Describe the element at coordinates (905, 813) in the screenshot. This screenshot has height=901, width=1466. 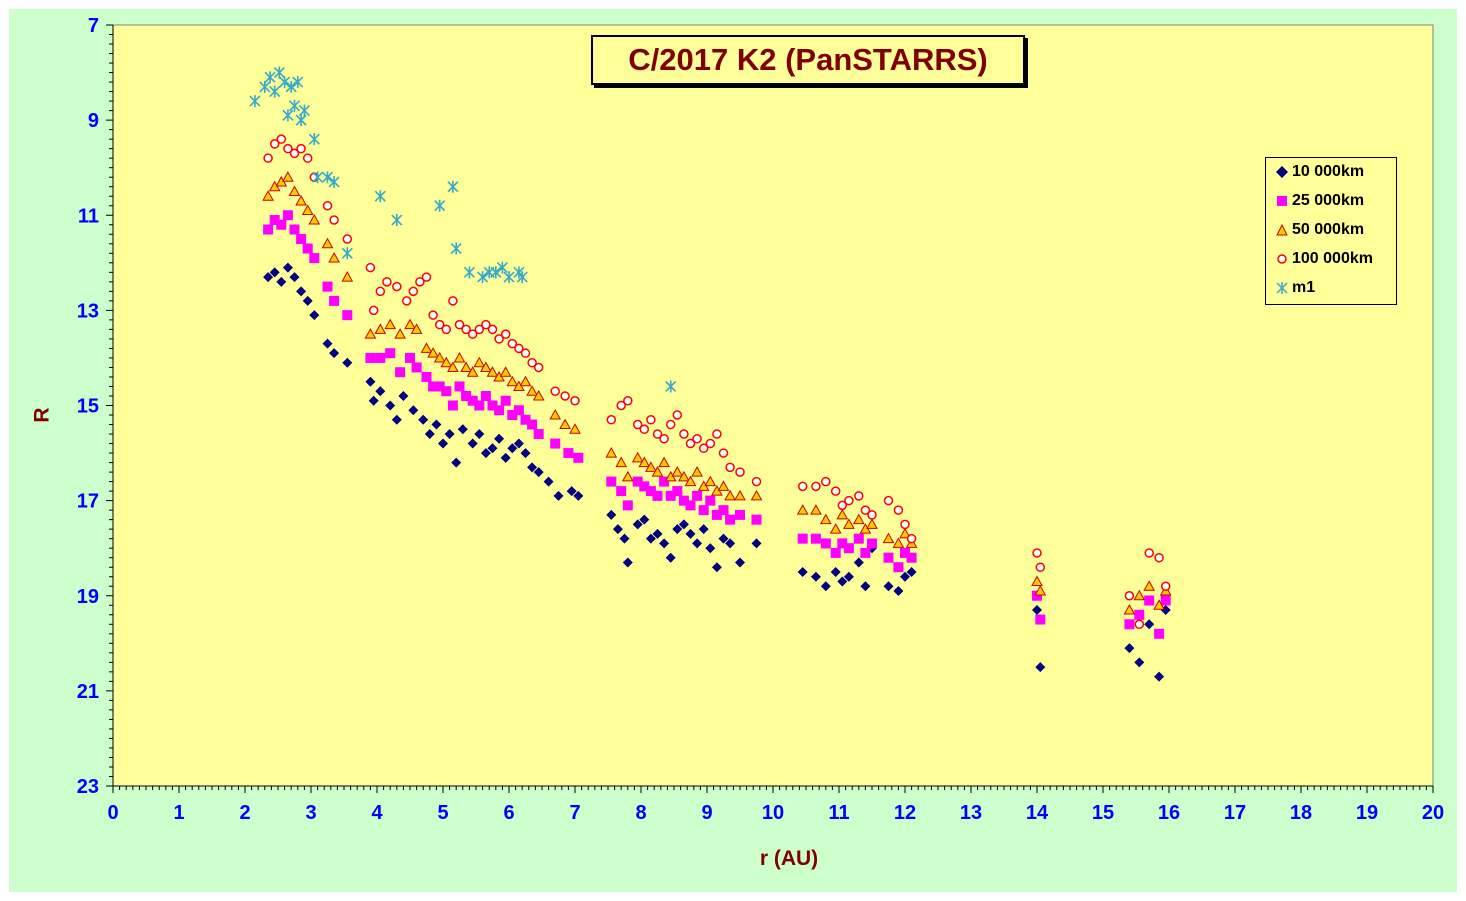
I see `x-tick-label: 12` at that location.